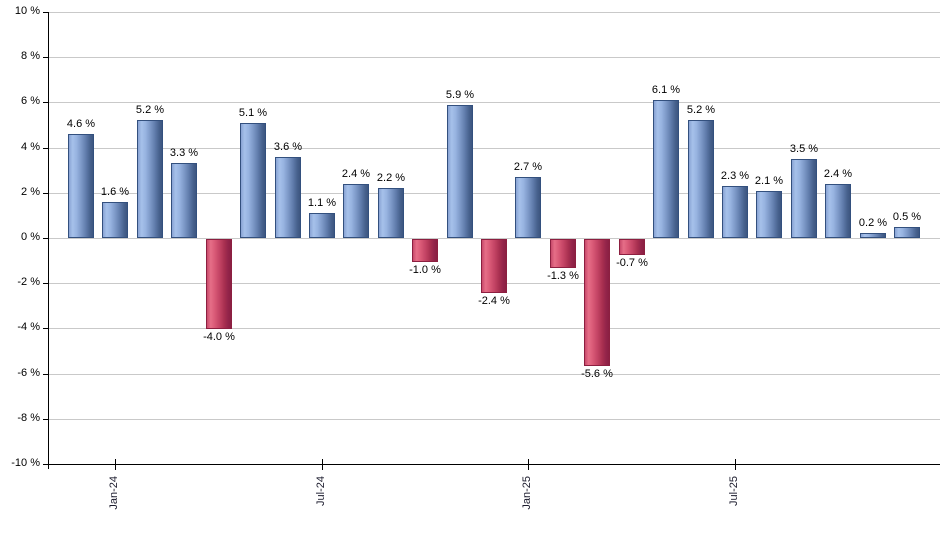 Image resolution: width=940 pixels, height=550 pixels. Describe the element at coordinates (494, 464) in the screenshot. I see `x-axis-line` at that location.